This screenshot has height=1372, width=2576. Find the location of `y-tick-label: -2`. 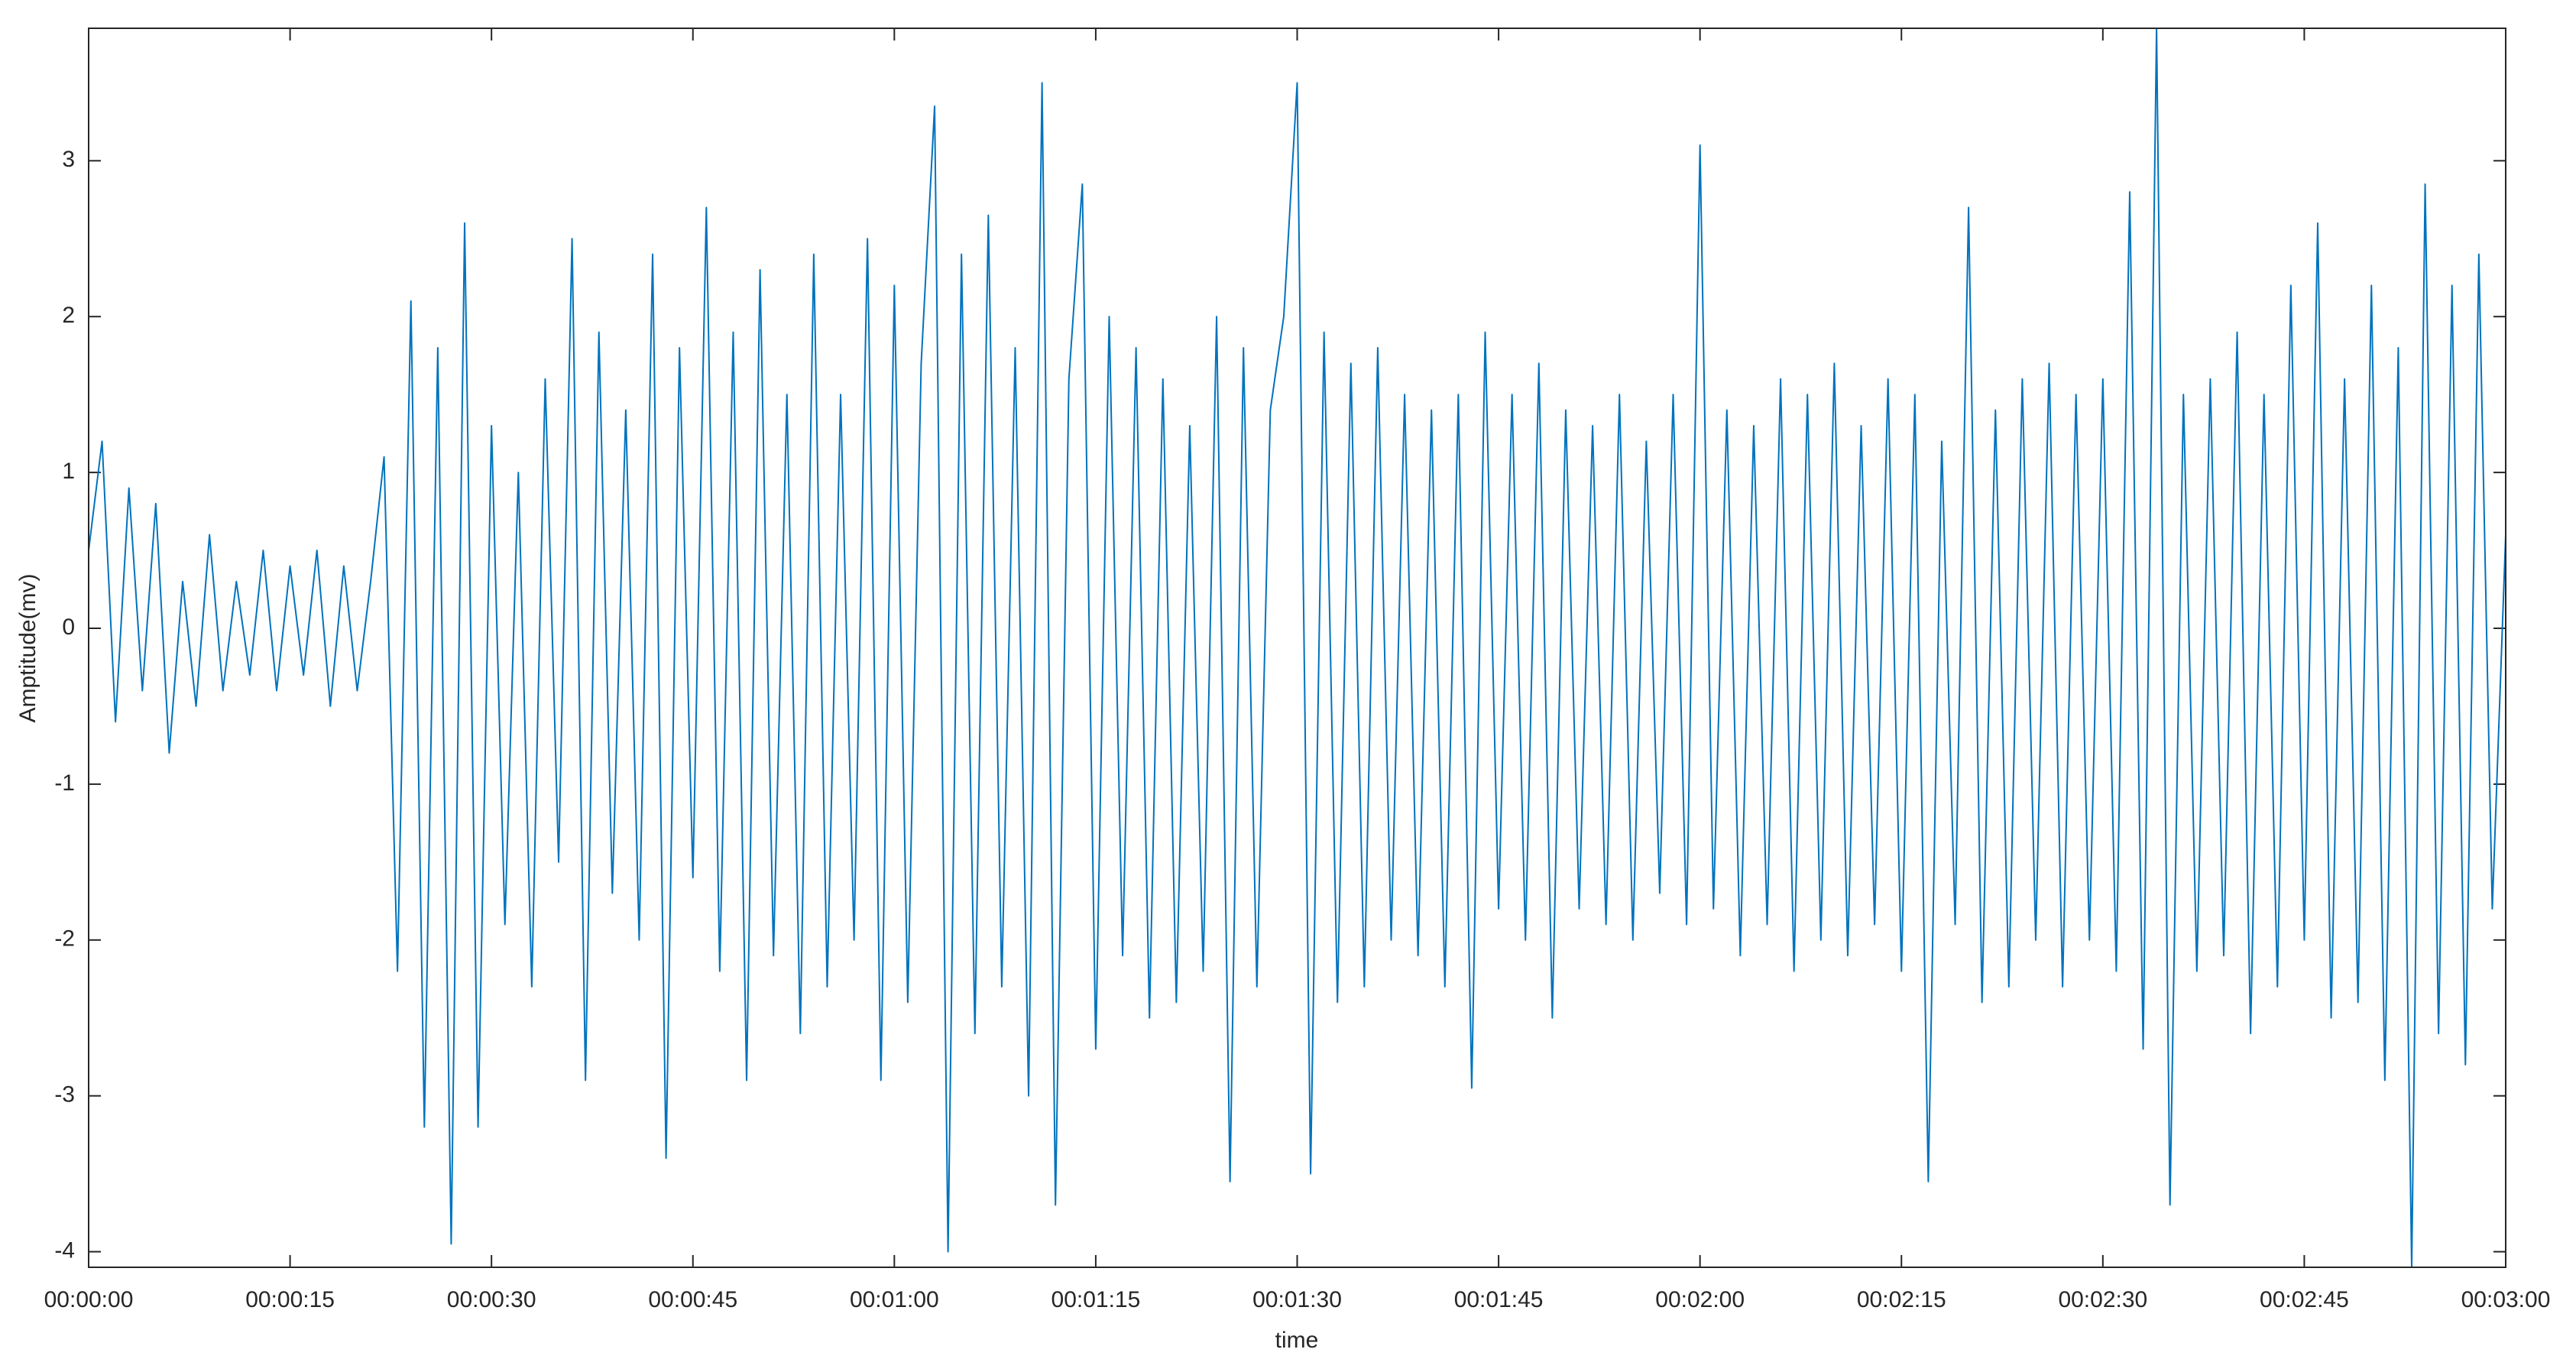

y-tick-label: -2 is located at coordinates (64, 939).